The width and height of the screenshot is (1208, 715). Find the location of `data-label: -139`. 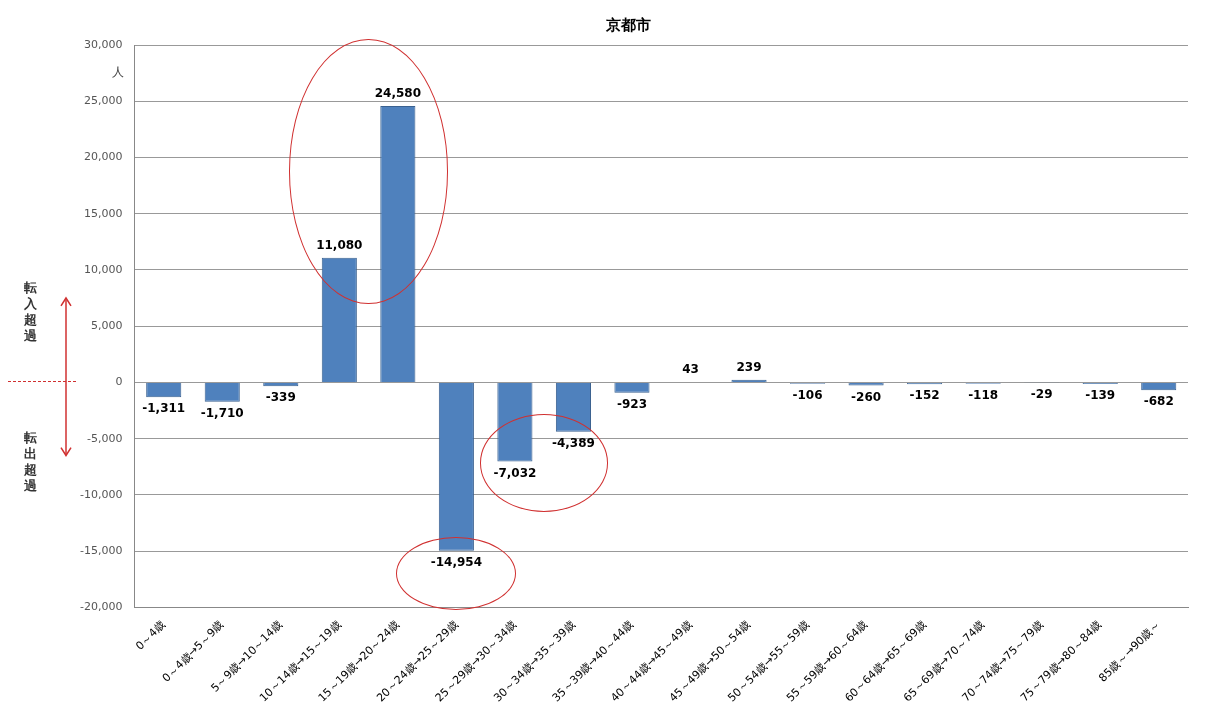

data-label: -139 is located at coordinates (1100, 395).